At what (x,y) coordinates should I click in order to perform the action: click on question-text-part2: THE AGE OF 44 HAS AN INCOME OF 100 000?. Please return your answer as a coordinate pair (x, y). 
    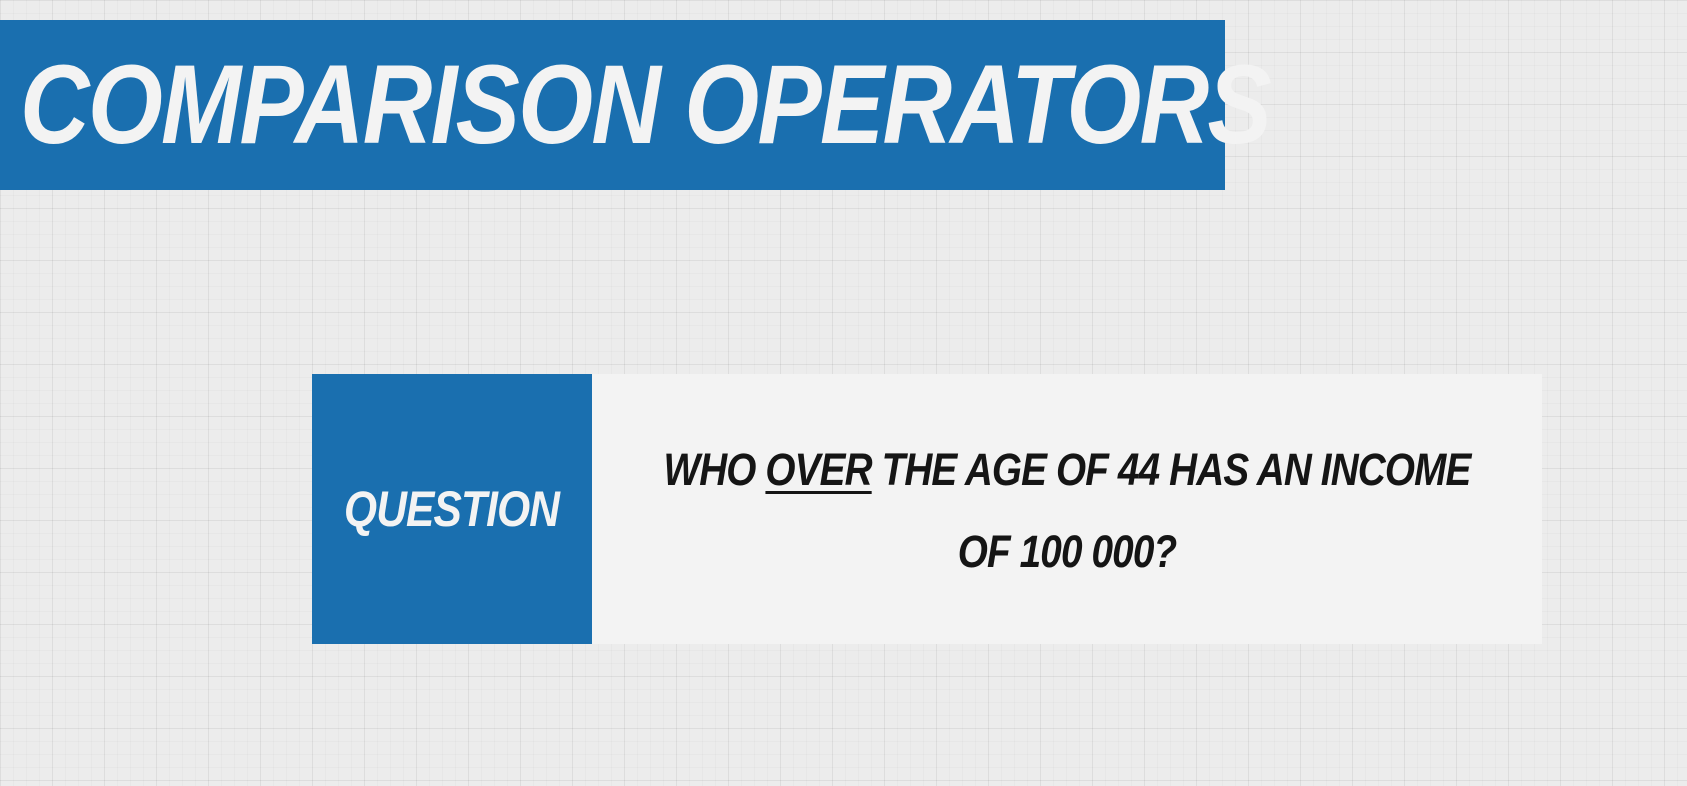
    Looking at the image, I should click on (1171, 510).